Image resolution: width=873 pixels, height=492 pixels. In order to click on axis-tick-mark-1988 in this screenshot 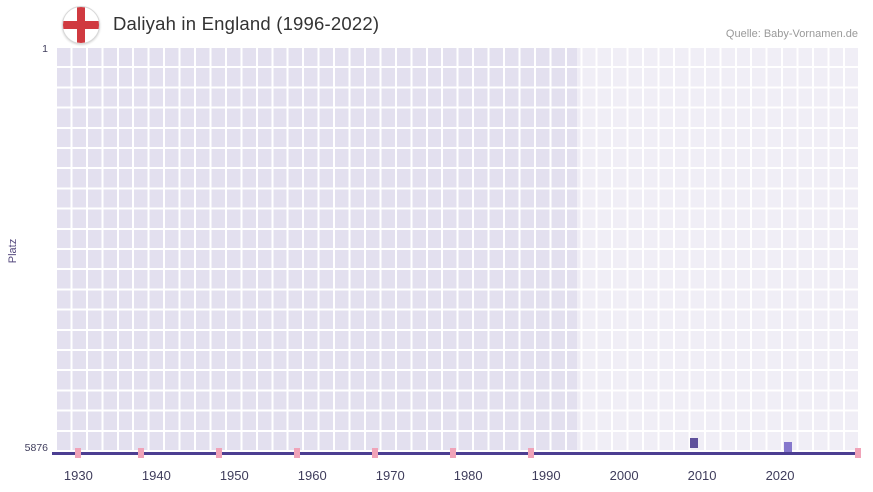, I will do `click(530, 453)`.